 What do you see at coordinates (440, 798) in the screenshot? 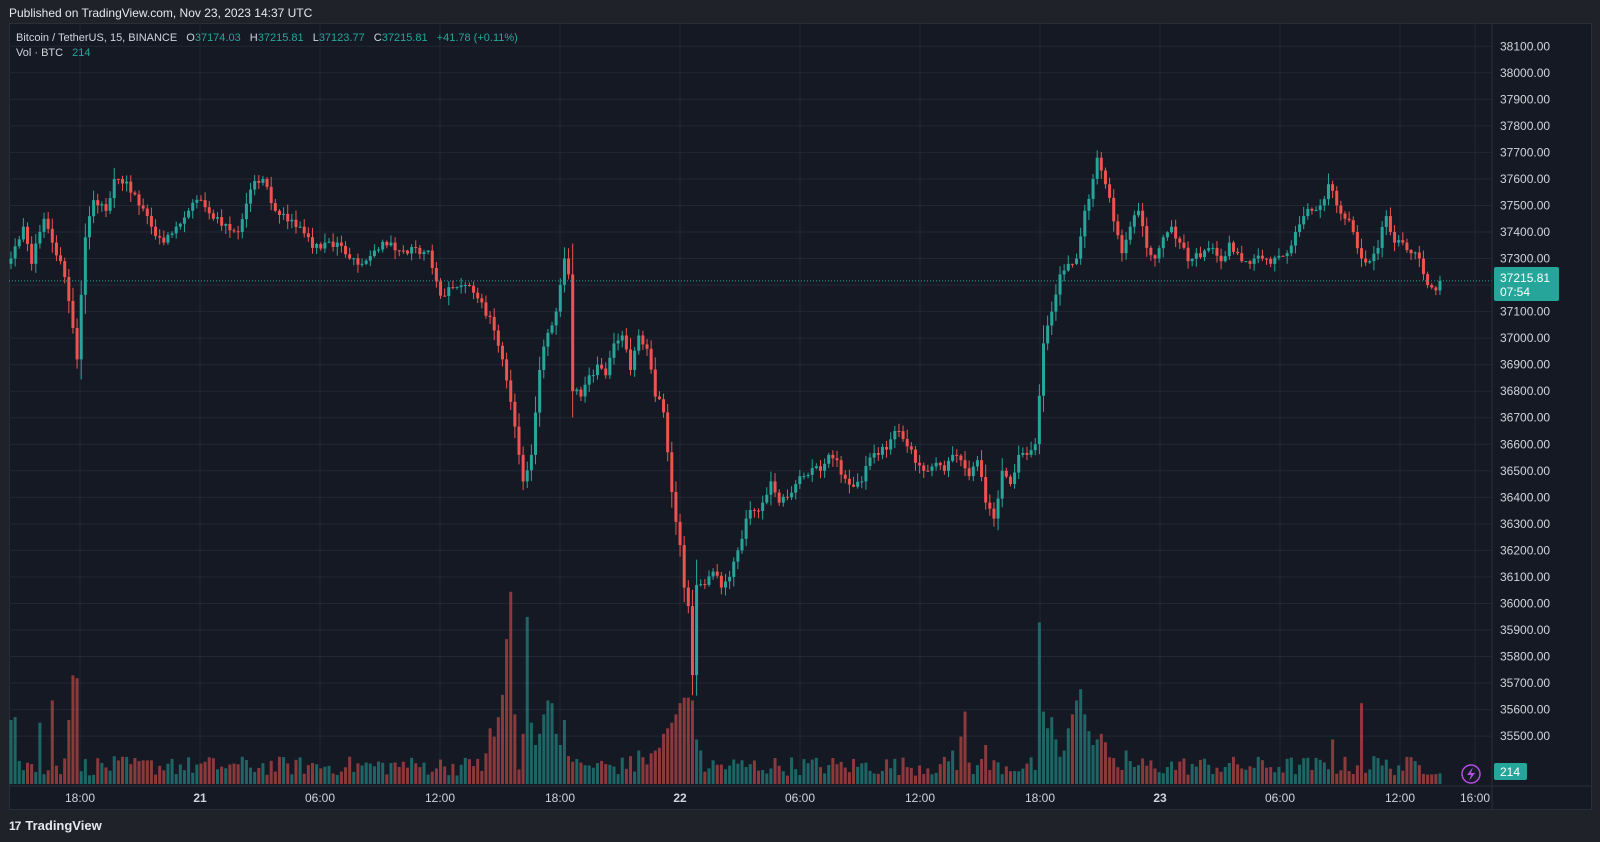
I see `time-tick-label: 12:00` at bounding box center [440, 798].